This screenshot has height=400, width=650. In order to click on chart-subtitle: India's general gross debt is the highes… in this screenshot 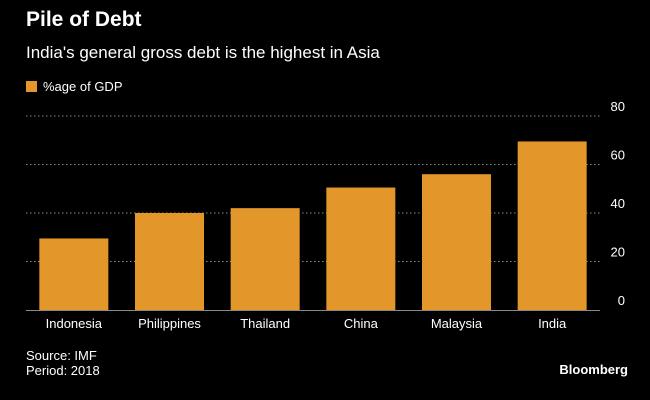, I will do `click(203, 52)`.